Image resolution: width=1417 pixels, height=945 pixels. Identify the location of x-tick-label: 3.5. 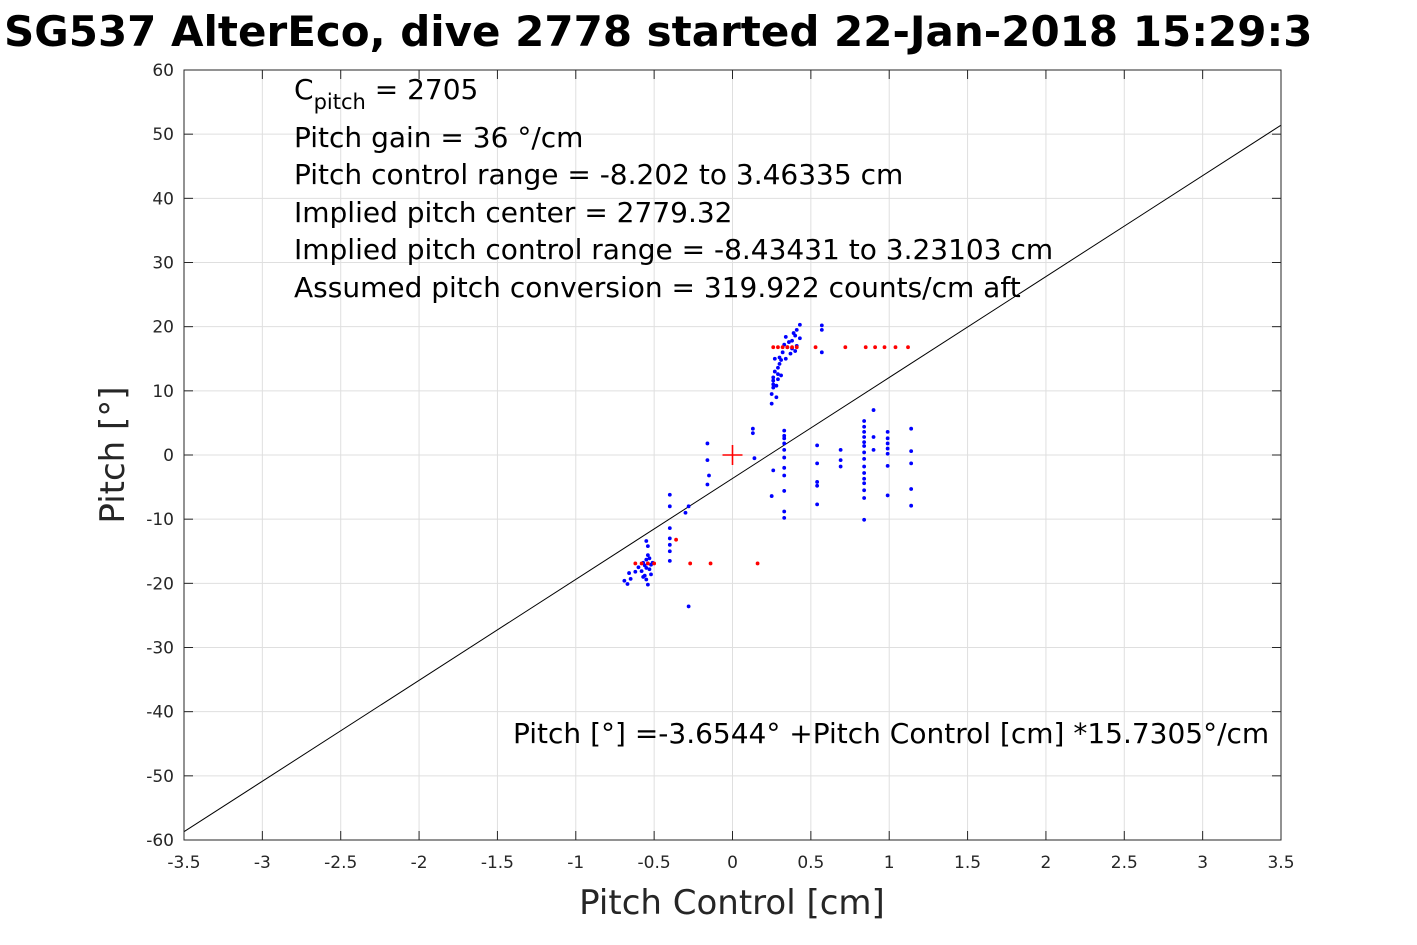
(1280, 863).